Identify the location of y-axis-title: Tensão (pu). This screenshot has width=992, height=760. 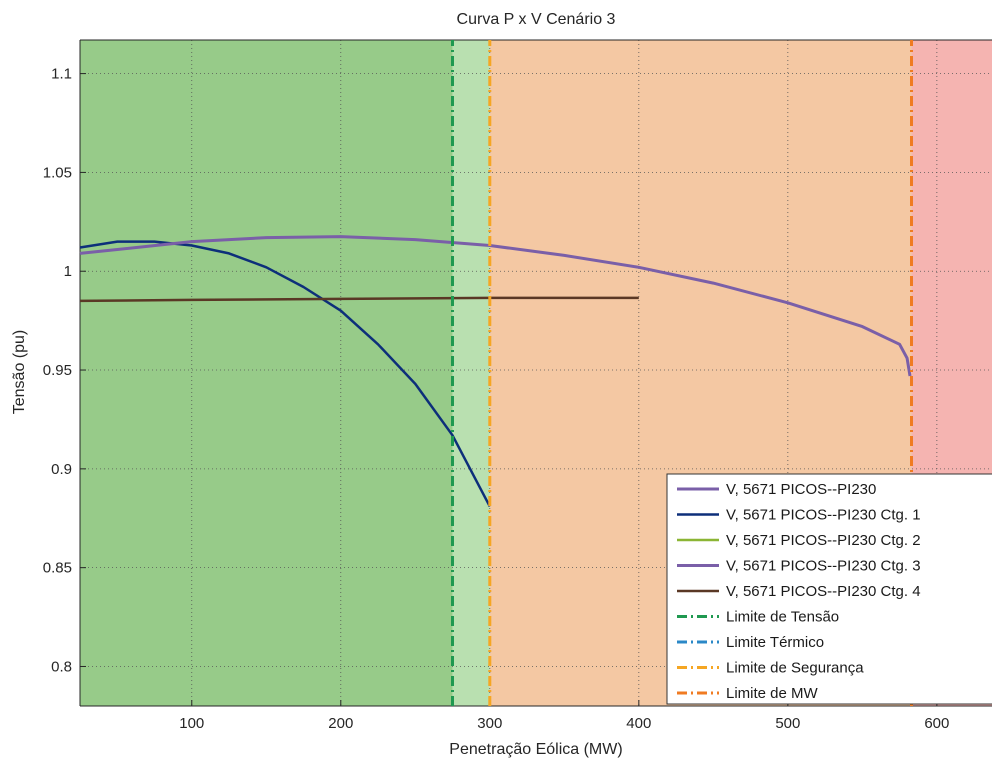
(19, 372).